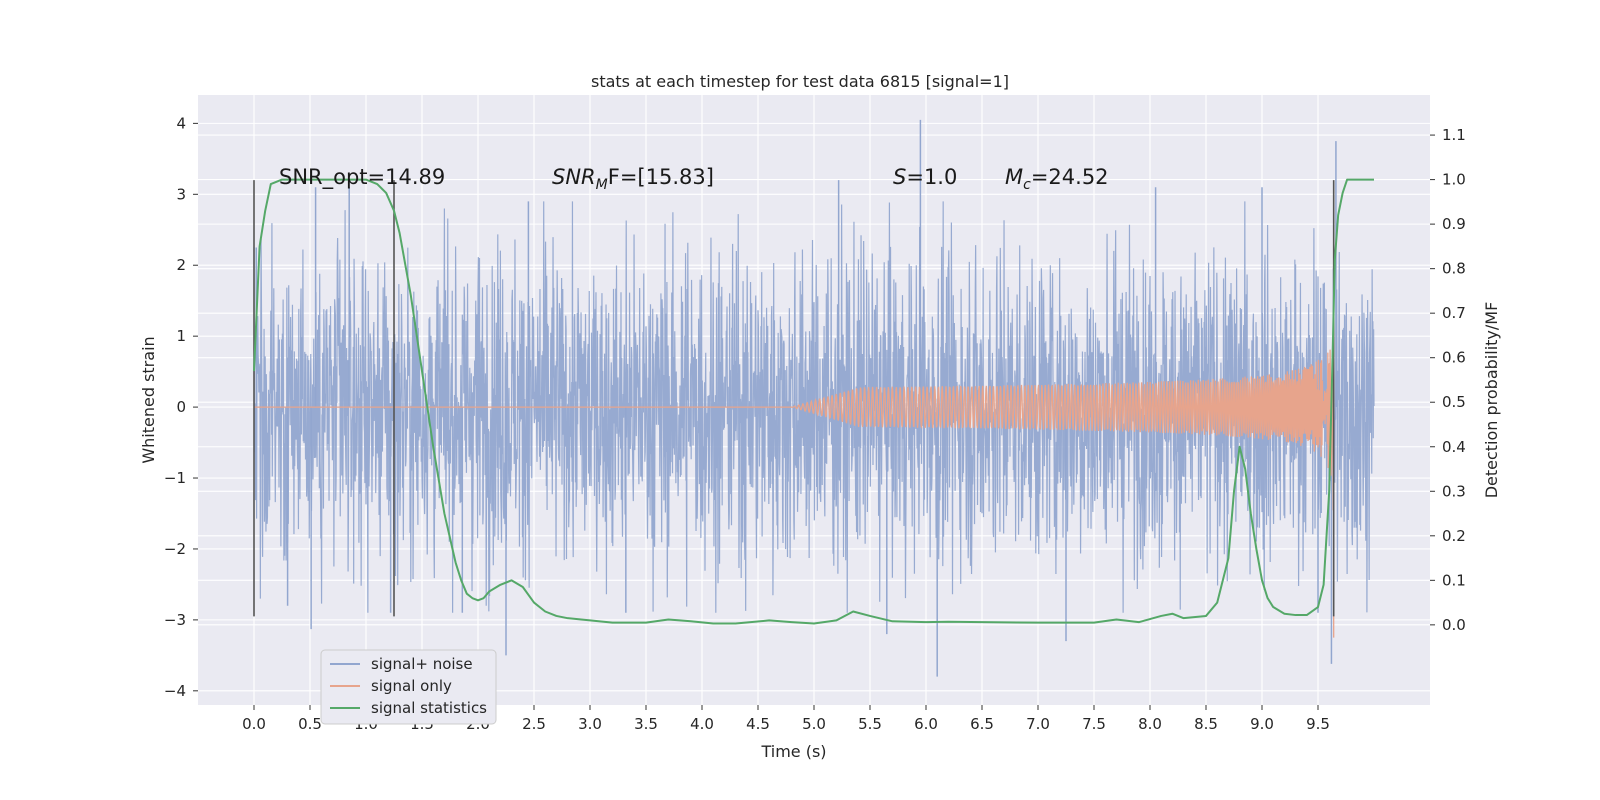 The image size is (1600, 800). Describe the element at coordinates (899, 177) in the screenshot. I see `s-main: S` at that location.